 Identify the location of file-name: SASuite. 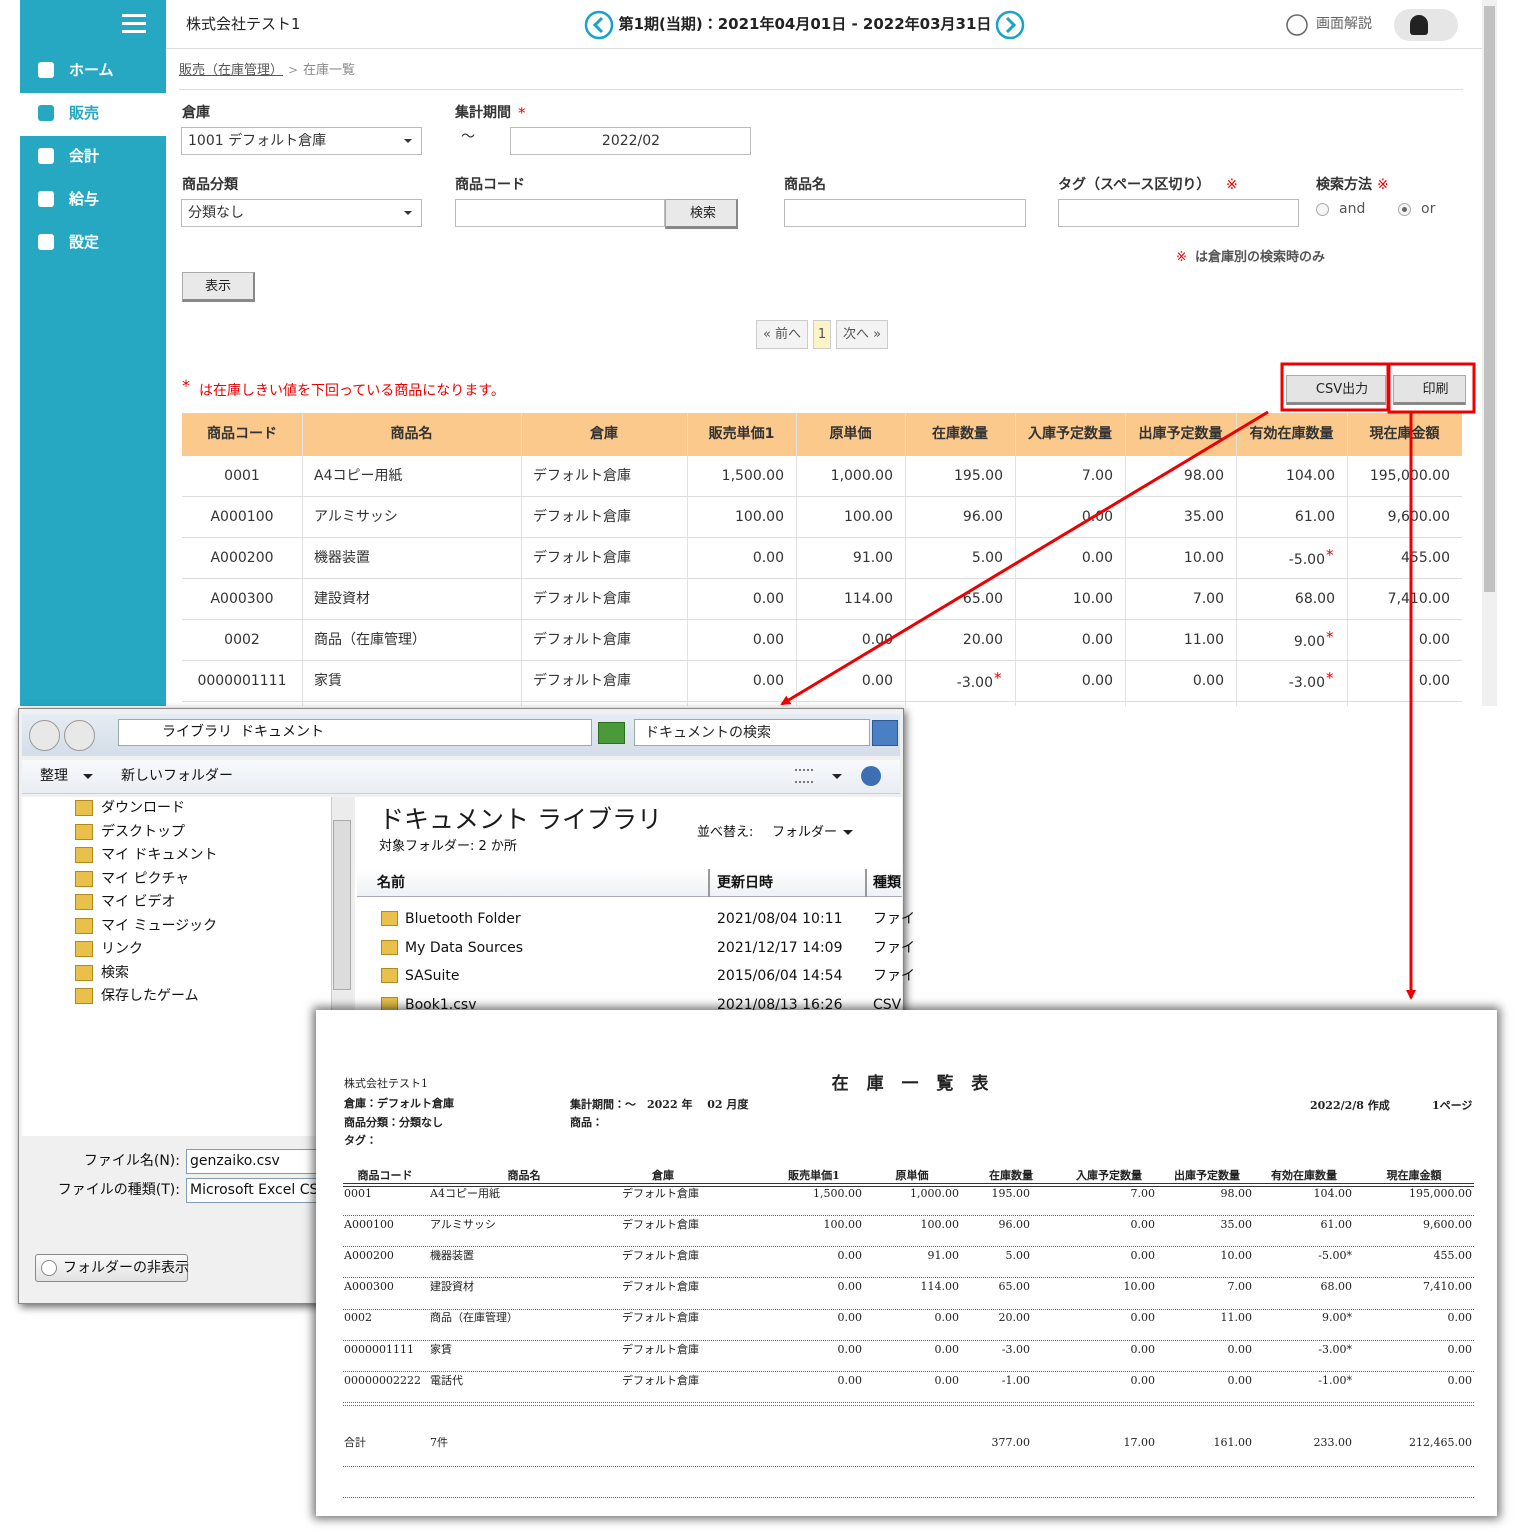
(432, 976).